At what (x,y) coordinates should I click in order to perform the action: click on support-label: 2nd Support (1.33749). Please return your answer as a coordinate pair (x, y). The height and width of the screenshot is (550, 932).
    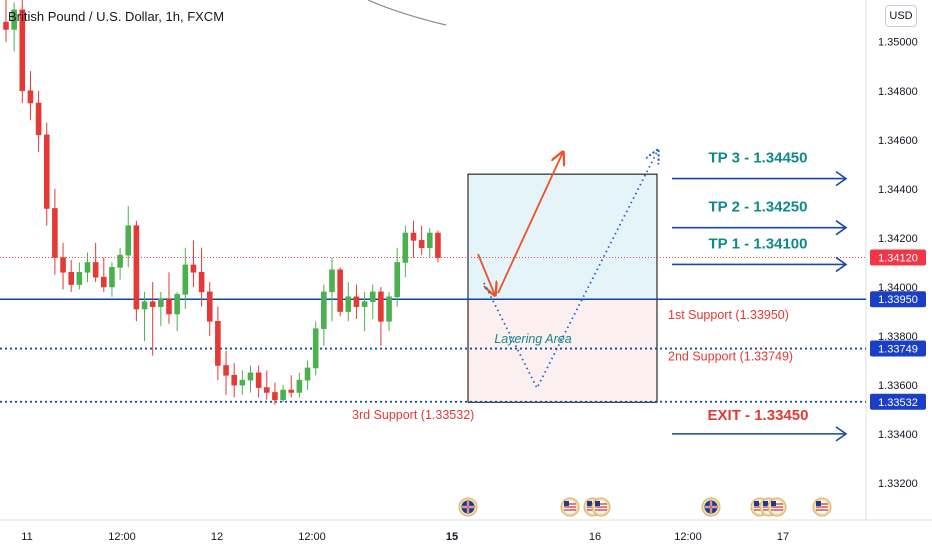
    Looking at the image, I should click on (730, 357).